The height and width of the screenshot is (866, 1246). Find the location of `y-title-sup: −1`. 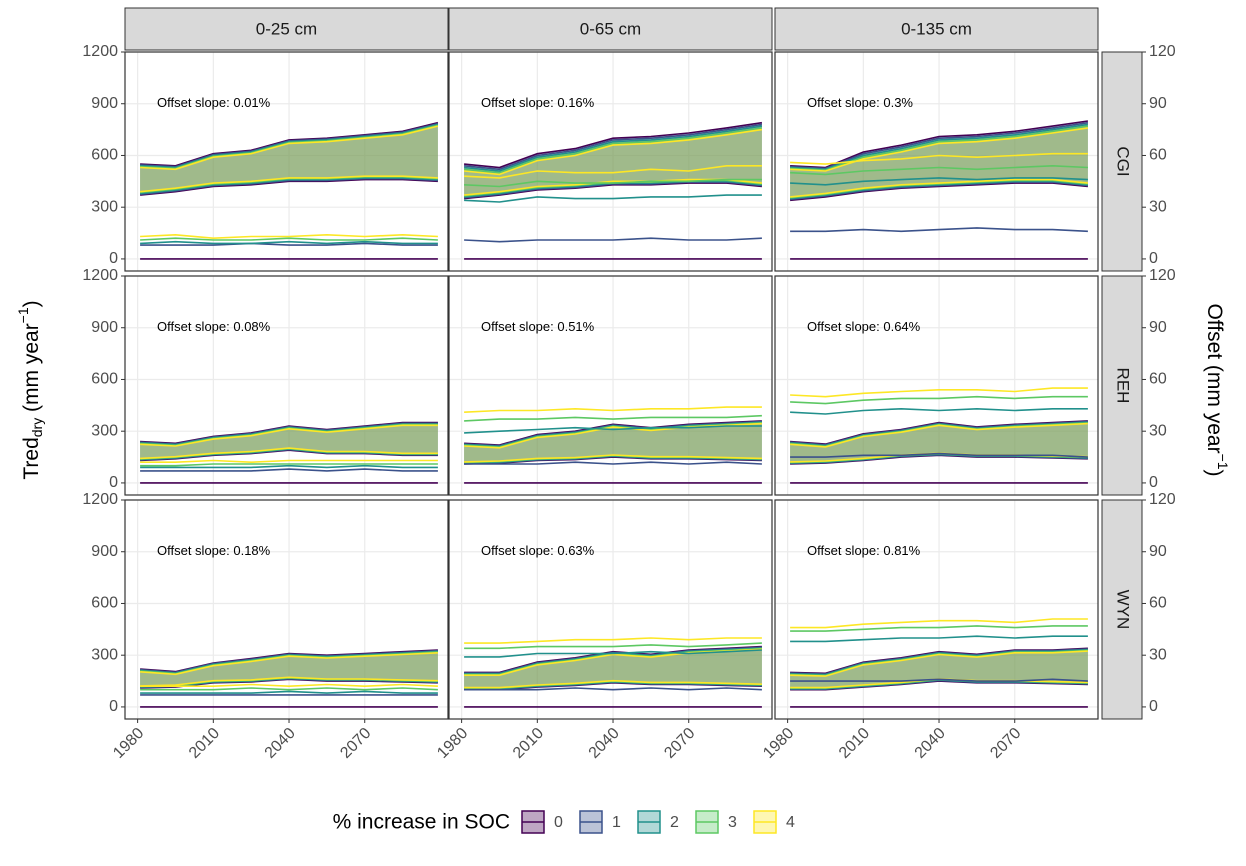

y-title-sup: −1 is located at coordinates (23, 315).